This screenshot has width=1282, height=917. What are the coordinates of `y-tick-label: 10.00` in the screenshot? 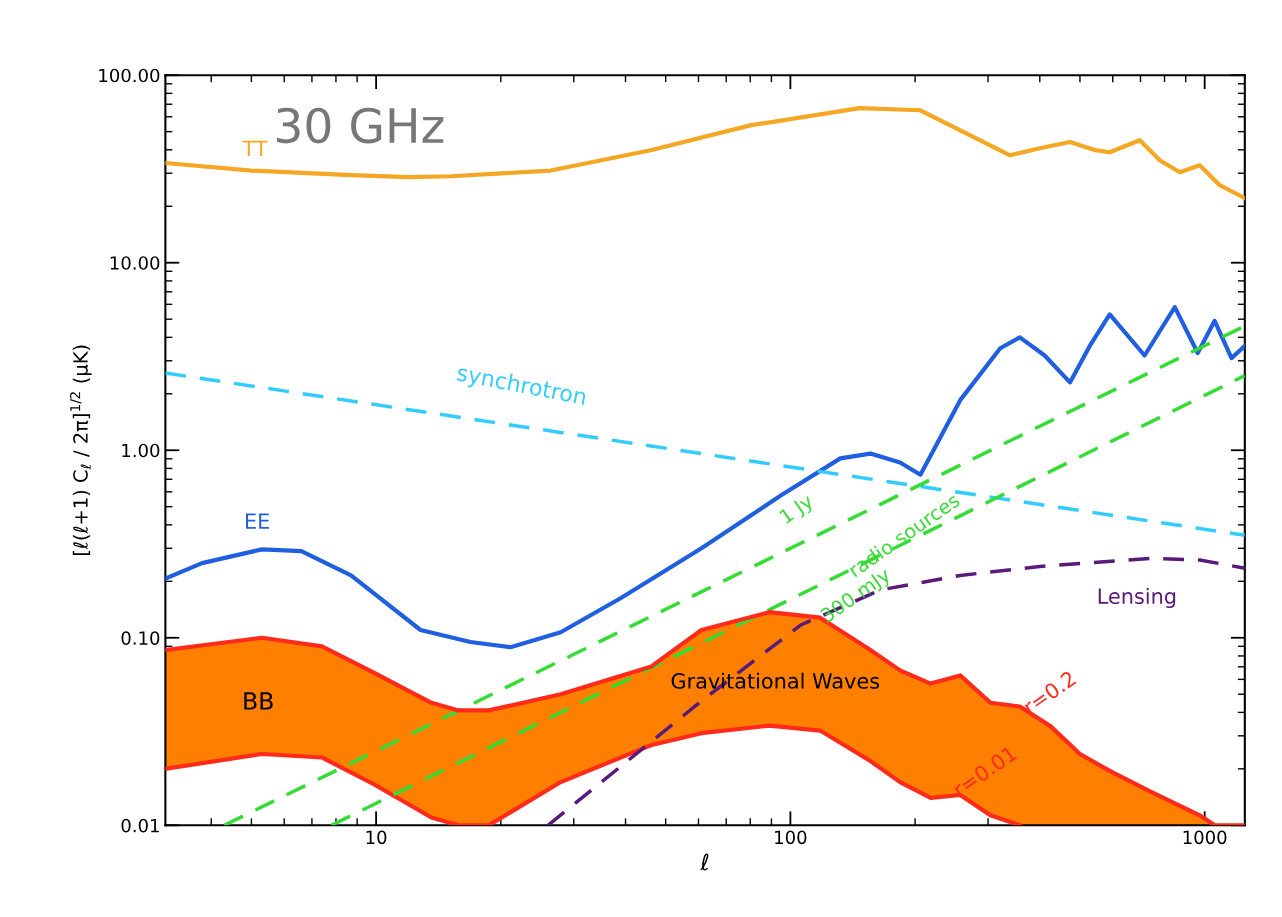 It's located at (135, 263).